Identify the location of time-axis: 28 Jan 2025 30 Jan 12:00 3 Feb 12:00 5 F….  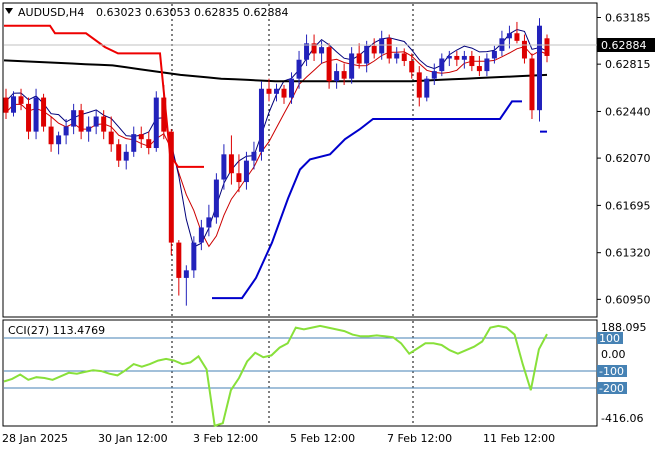
(278, 438).